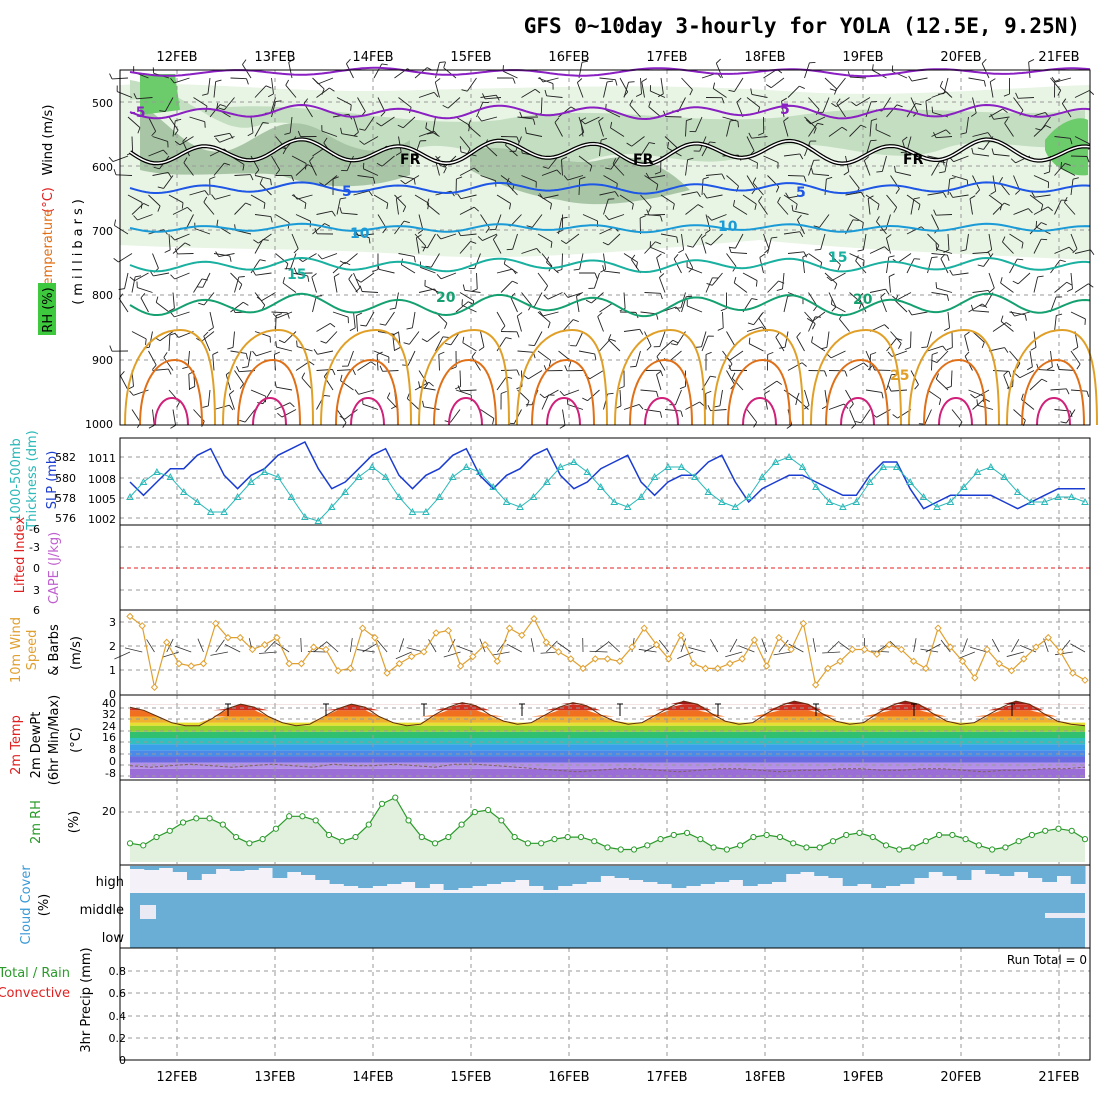  I want to click on date-top-9: 21FEB, so click(1058, 57).